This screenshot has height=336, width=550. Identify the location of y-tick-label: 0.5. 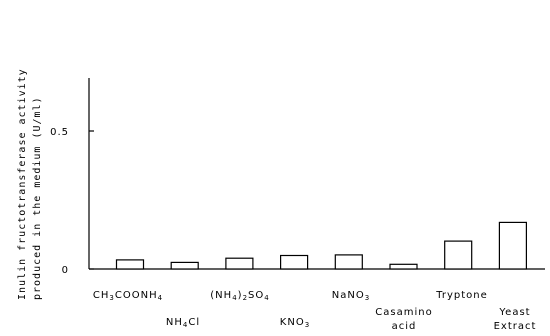
(59, 132).